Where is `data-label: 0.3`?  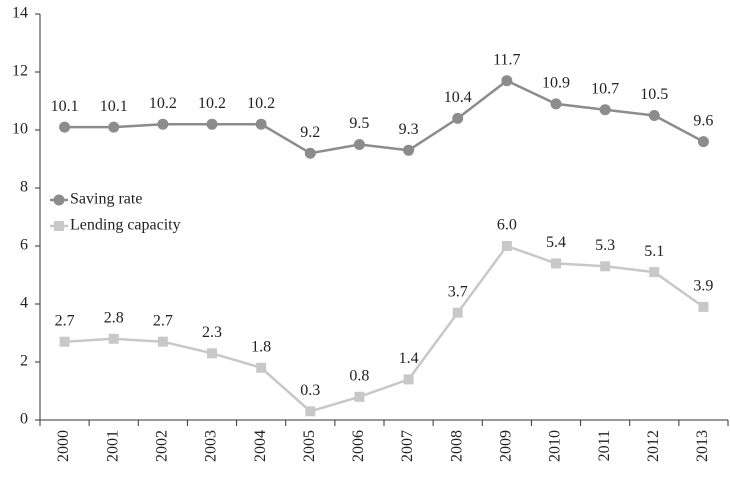
data-label: 0.3 is located at coordinates (310, 390).